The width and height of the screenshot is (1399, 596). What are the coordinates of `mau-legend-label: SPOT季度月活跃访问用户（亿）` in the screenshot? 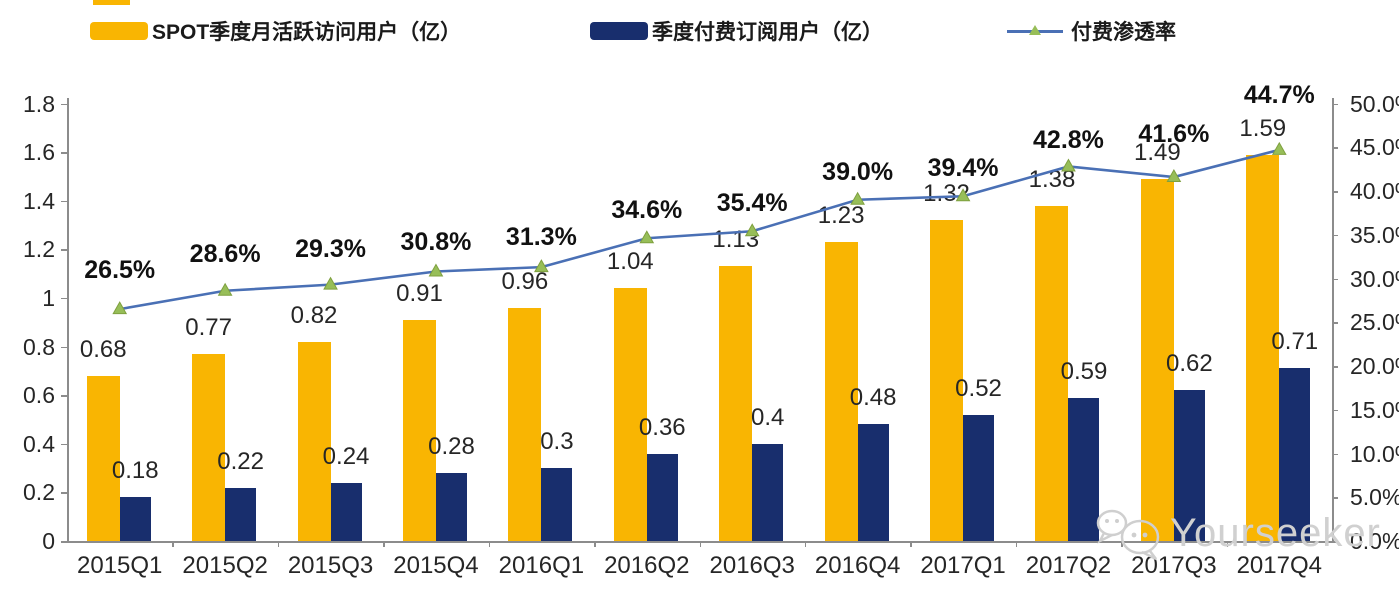 It's located at (307, 32).